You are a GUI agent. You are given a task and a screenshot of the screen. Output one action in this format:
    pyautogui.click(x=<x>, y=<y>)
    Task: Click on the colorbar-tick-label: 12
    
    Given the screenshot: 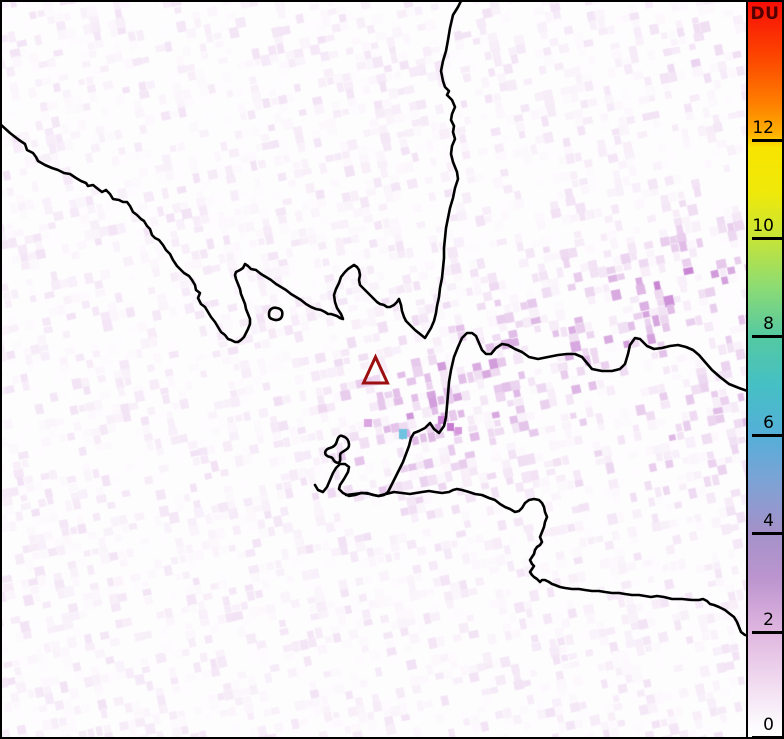 What is the action you would take?
    pyautogui.click(x=763, y=128)
    